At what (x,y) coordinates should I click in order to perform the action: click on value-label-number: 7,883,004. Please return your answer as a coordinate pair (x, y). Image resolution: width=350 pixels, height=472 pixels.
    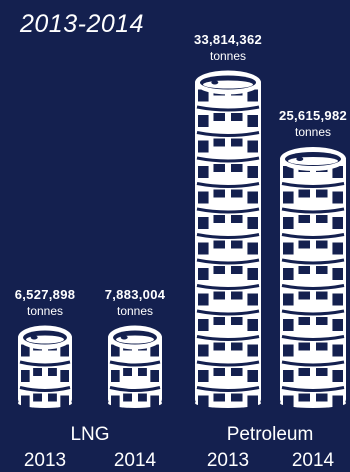
    Looking at the image, I should click on (135, 294).